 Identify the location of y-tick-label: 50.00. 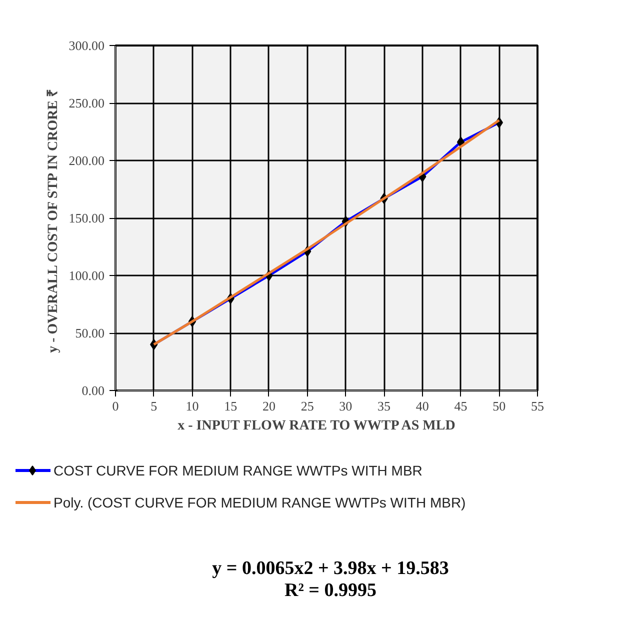
(89, 333).